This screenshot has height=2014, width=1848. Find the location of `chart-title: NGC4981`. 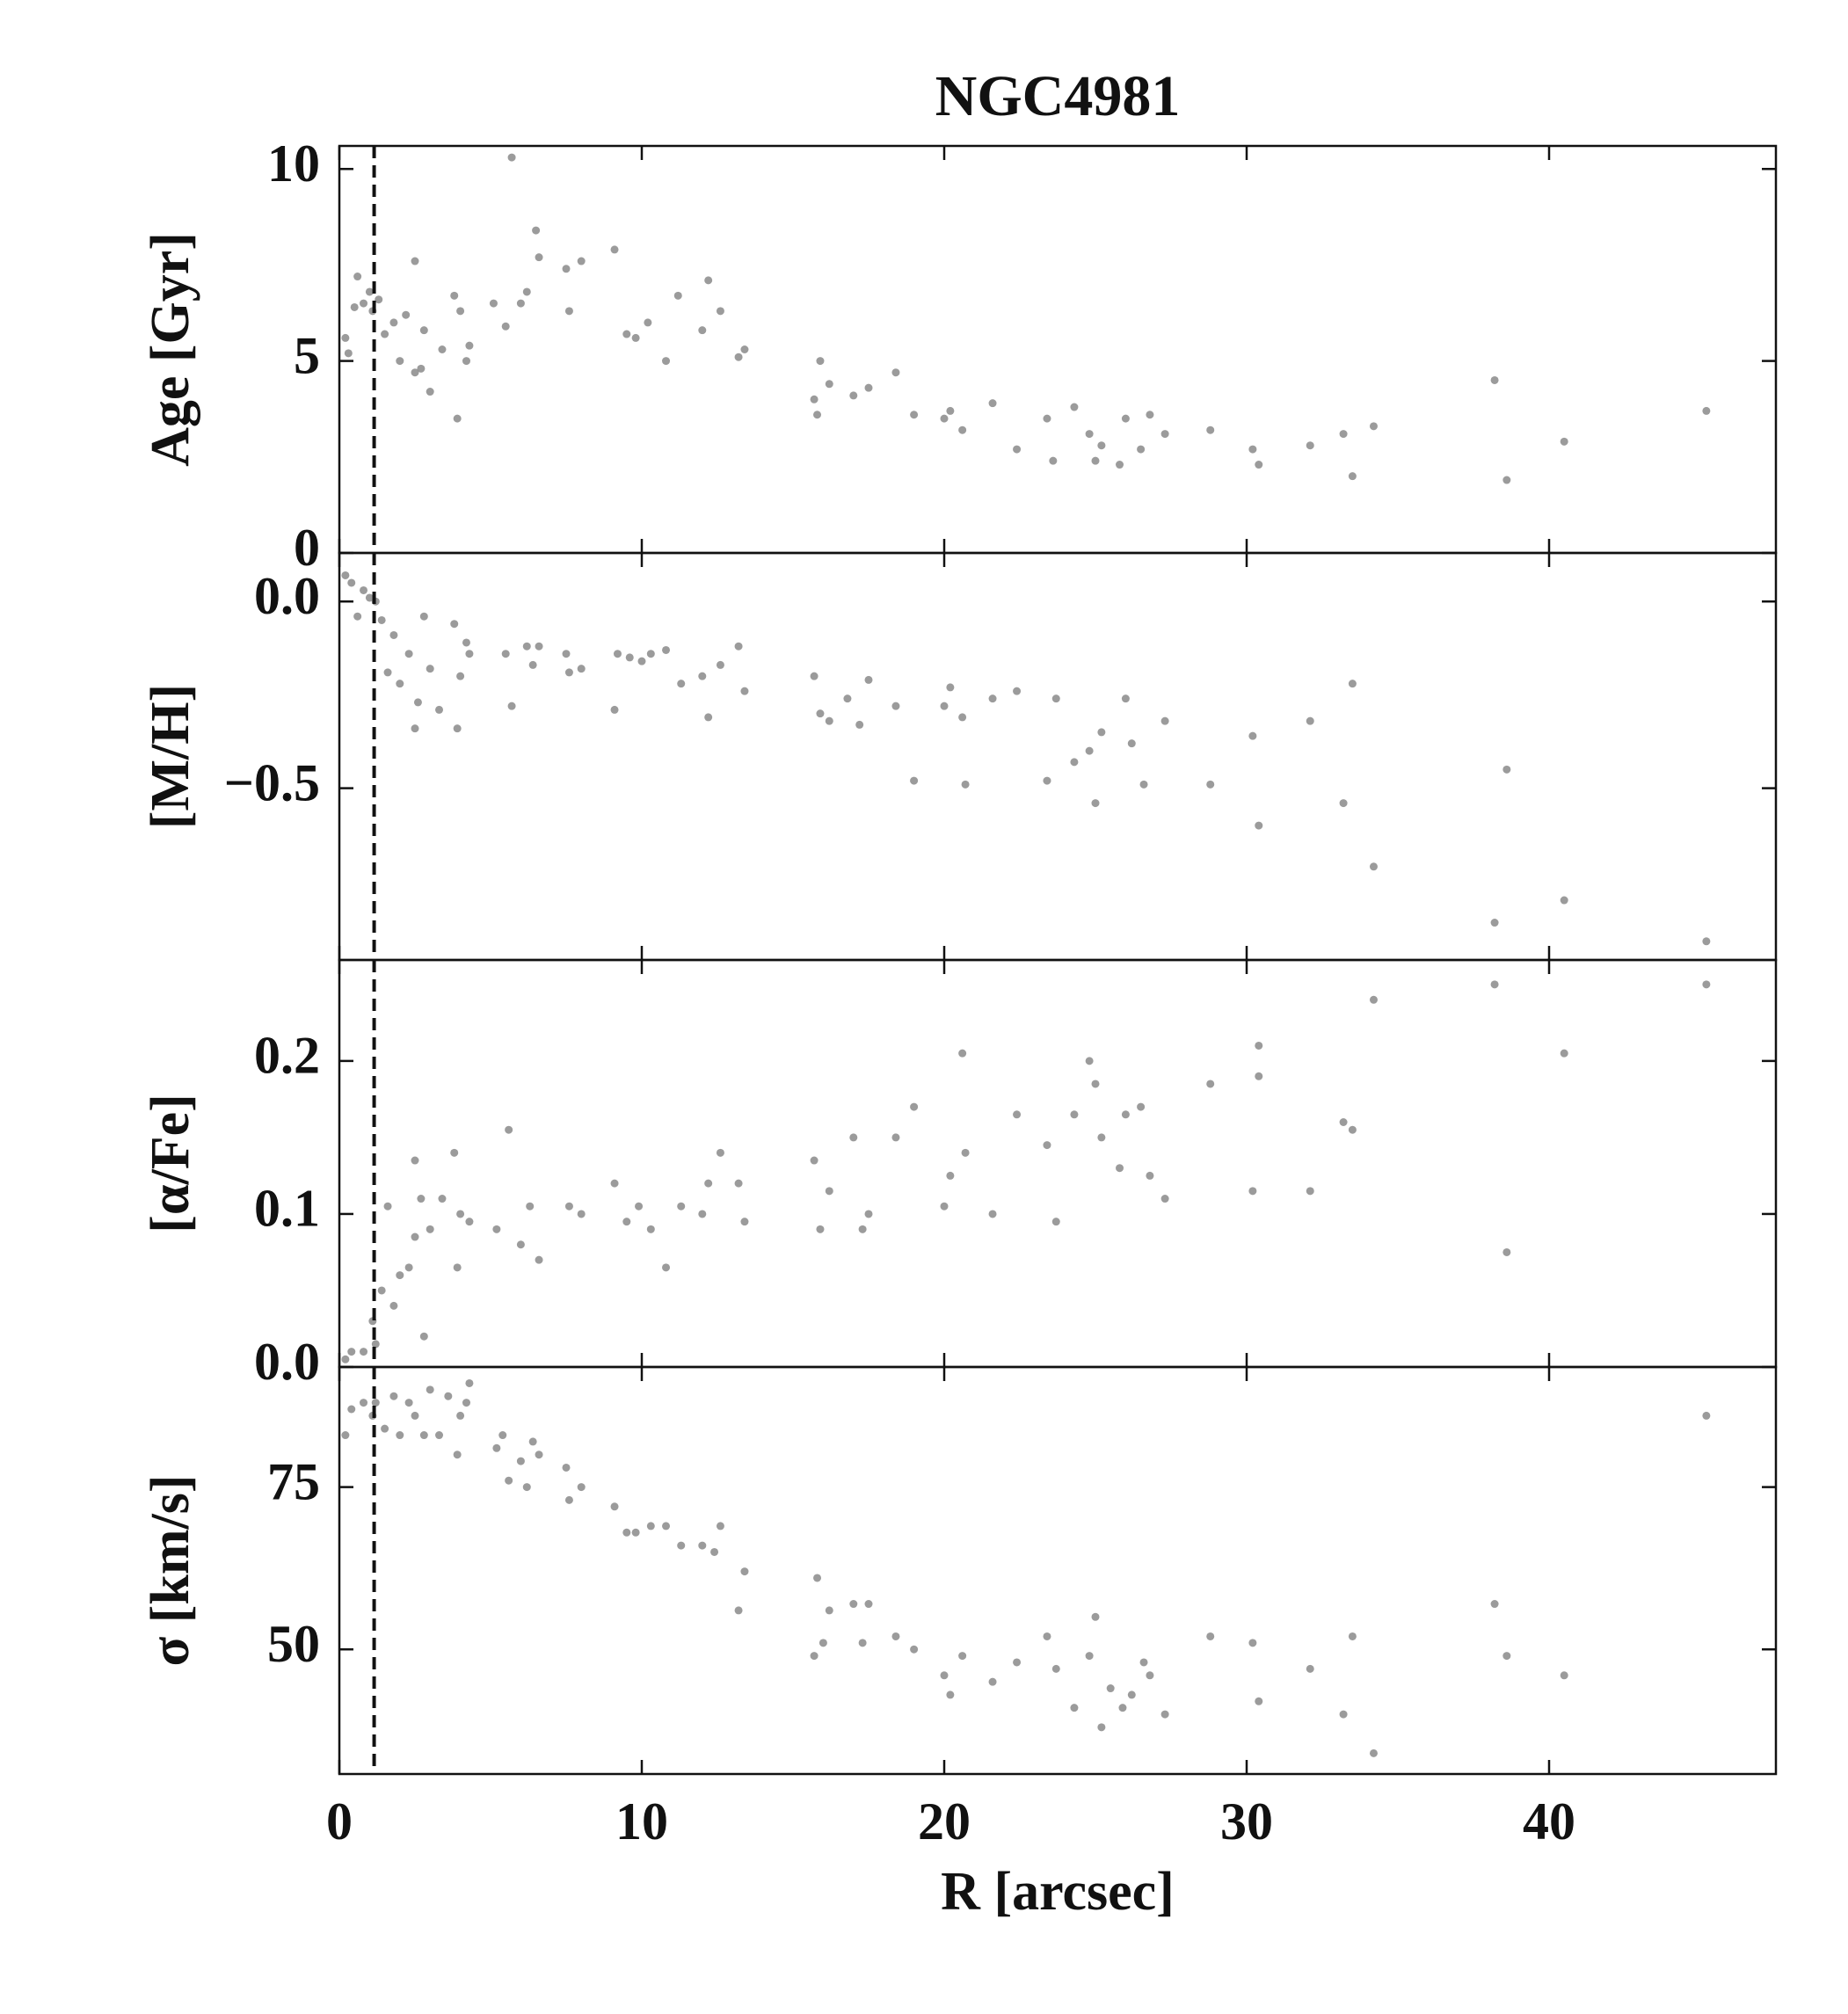

chart-title: NGC4981 is located at coordinates (1058, 96).